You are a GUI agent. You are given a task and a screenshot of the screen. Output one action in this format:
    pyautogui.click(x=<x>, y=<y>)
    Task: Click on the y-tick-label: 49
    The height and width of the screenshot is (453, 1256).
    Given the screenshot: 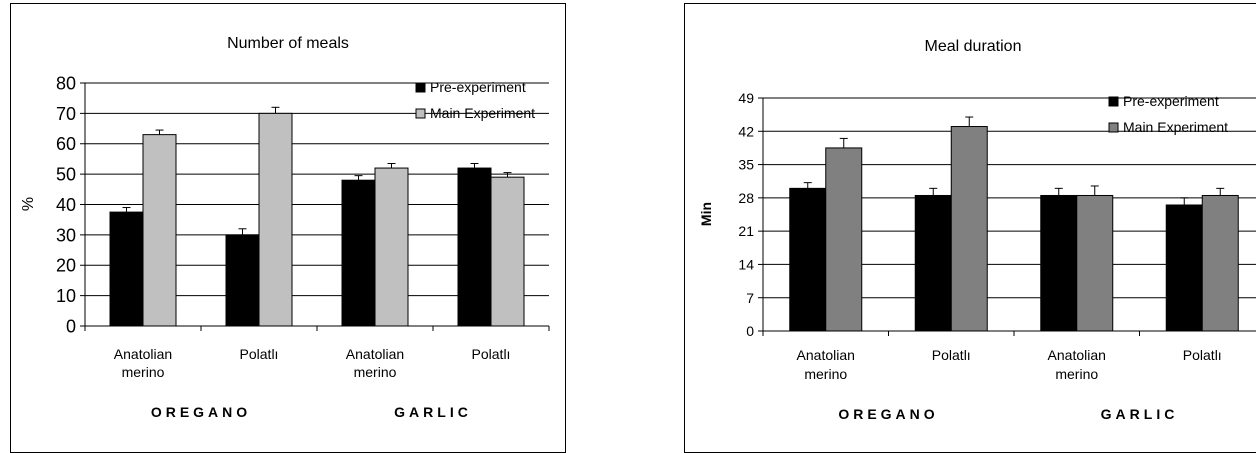 What is the action you would take?
    pyautogui.click(x=746, y=98)
    